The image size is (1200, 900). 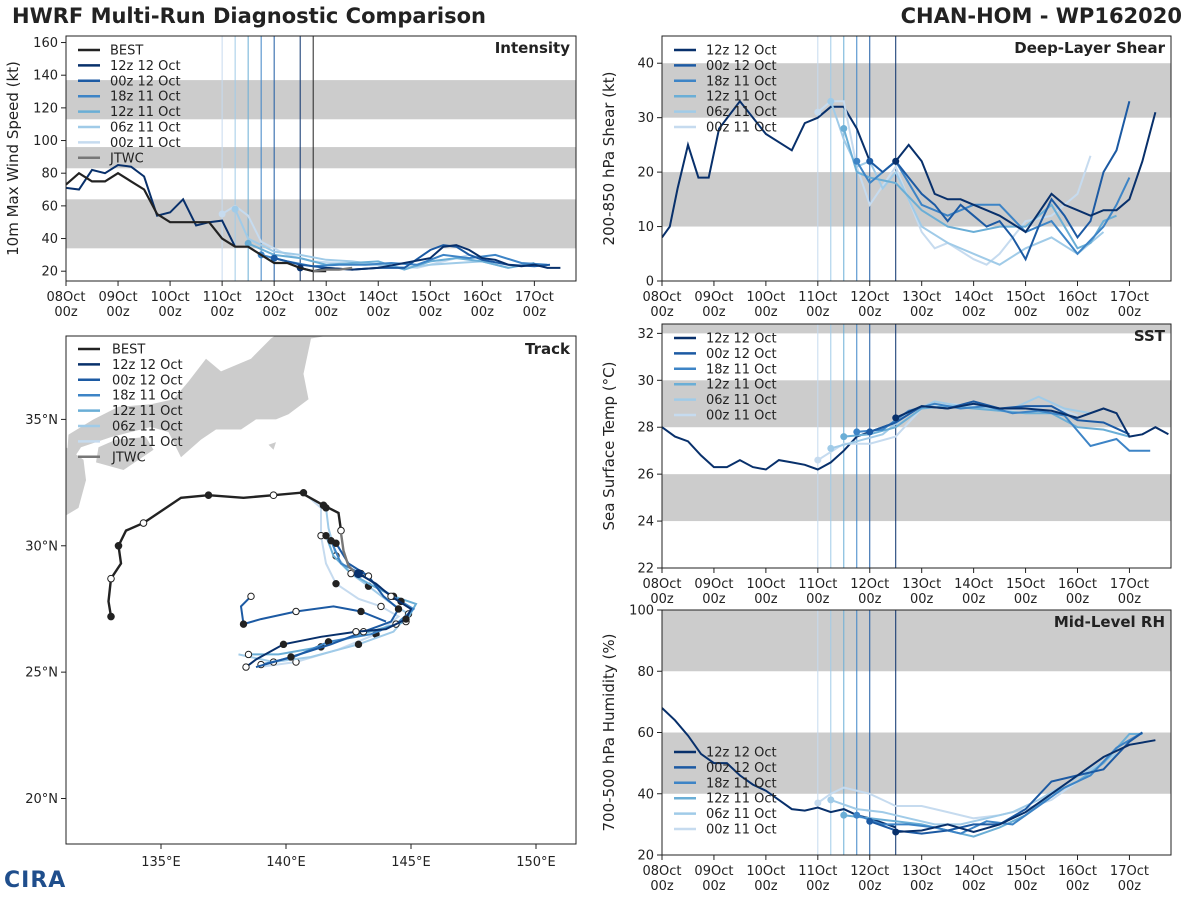 What do you see at coordinates (170, 297) in the screenshot?
I see `intensity-xtick-label-2: 10Oct` at bounding box center [170, 297].